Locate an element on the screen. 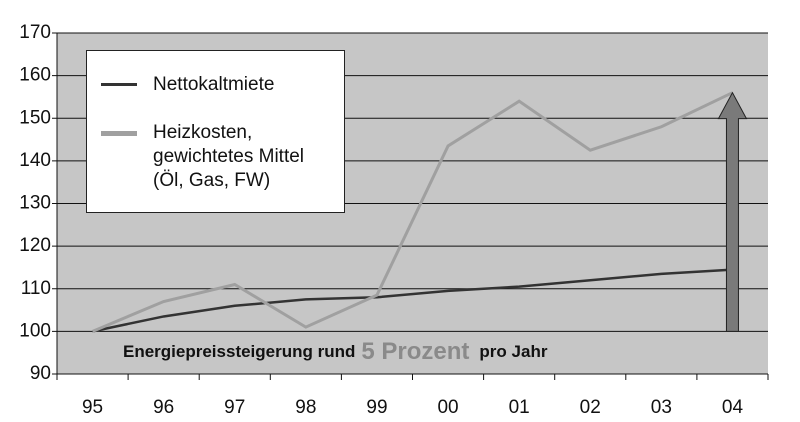 This screenshot has height=422, width=800. y-tick-label: 110 is located at coordinates (36, 288).